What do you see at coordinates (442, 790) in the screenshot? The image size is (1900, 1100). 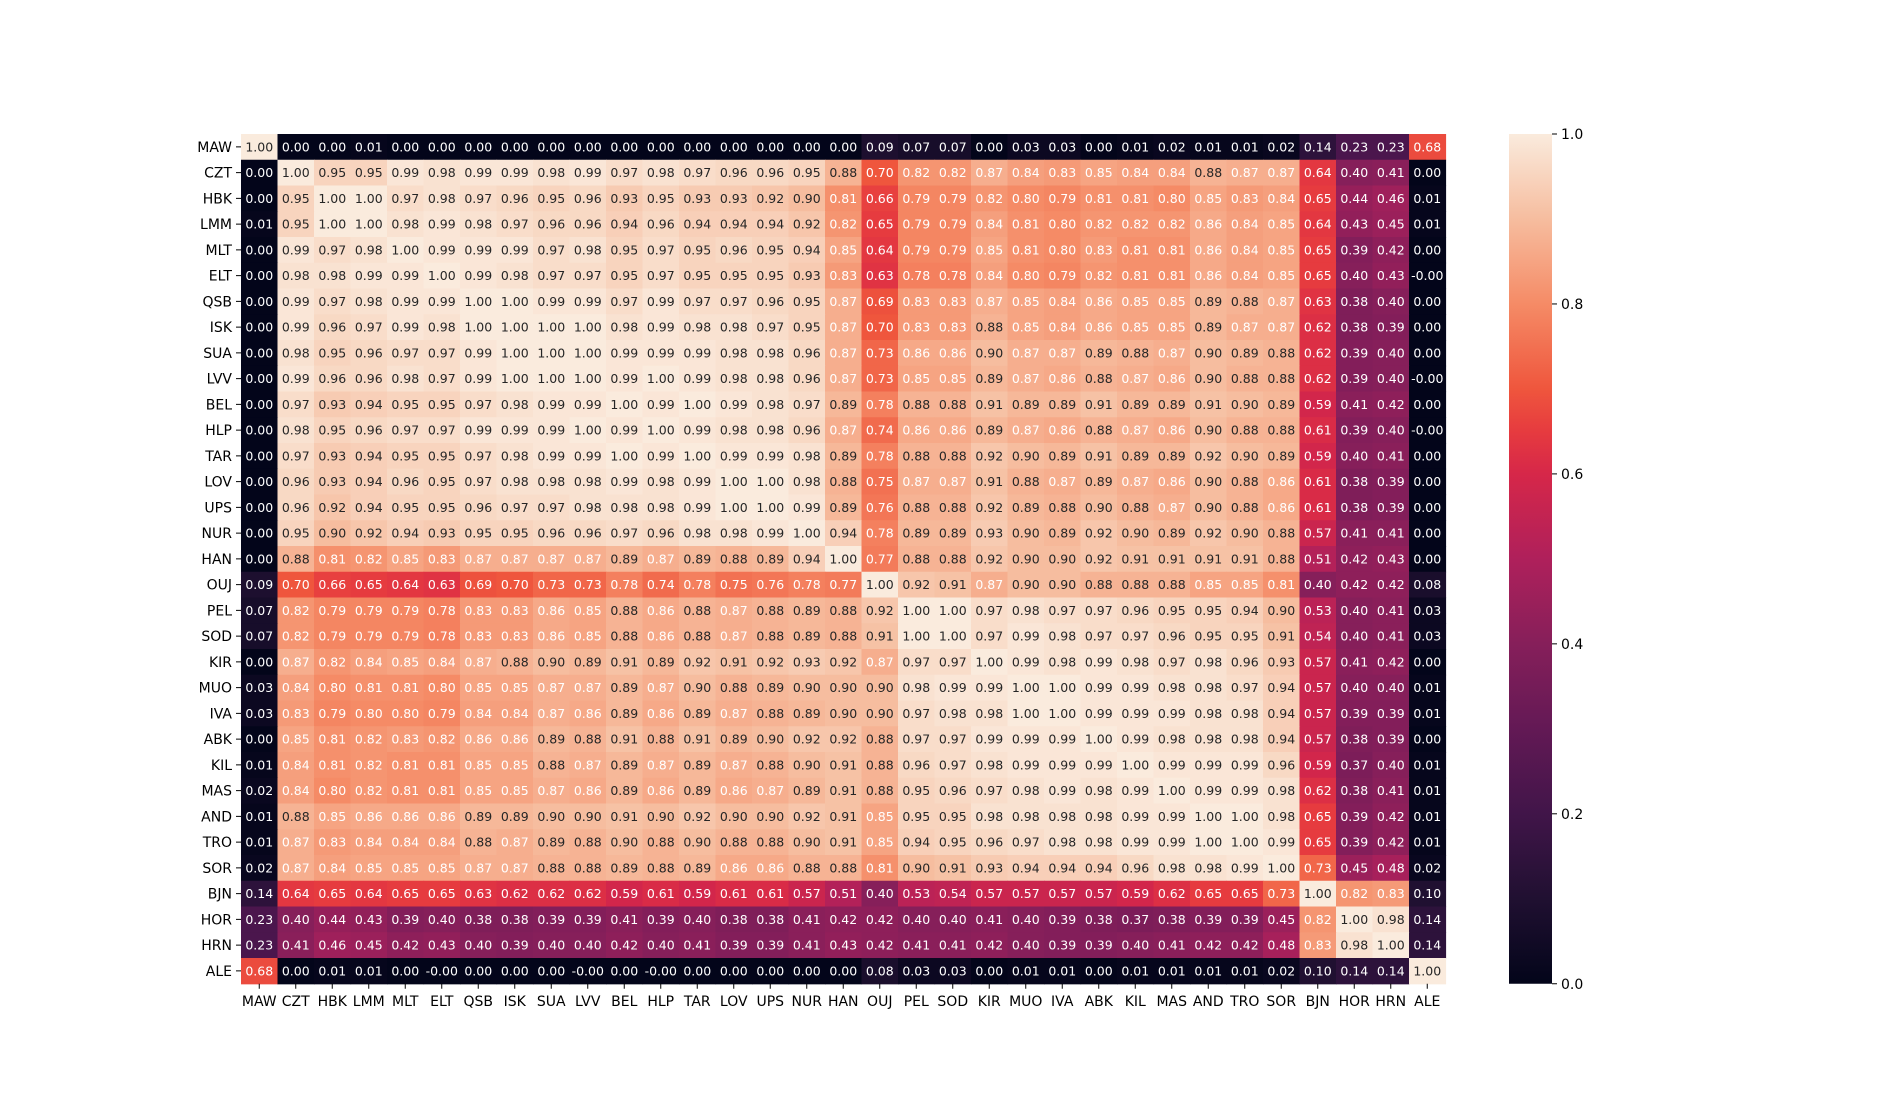 I see `cell-value-label: 0.81` at bounding box center [442, 790].